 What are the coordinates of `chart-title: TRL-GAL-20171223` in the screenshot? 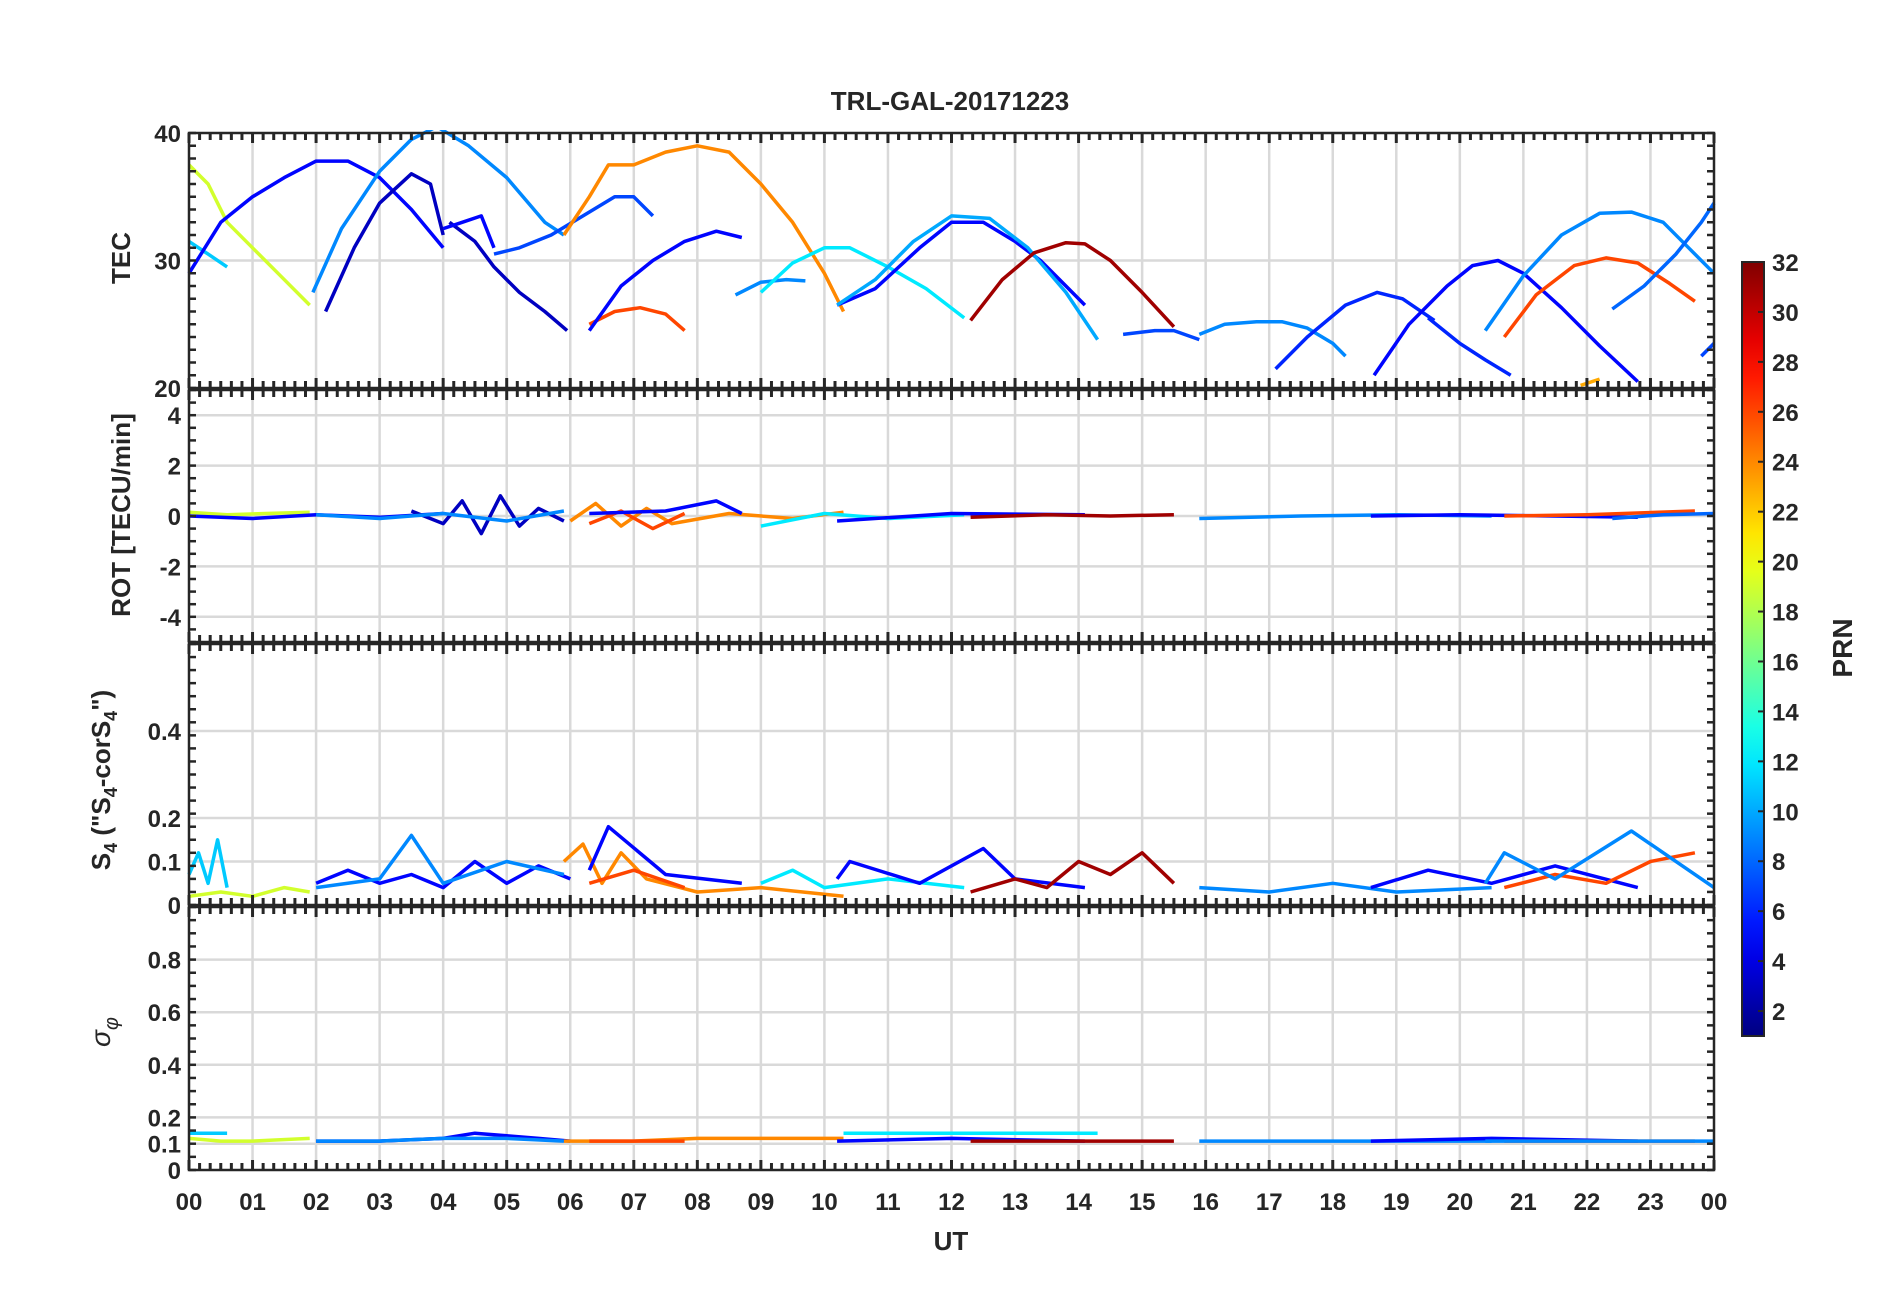 It's located at (950, 101).